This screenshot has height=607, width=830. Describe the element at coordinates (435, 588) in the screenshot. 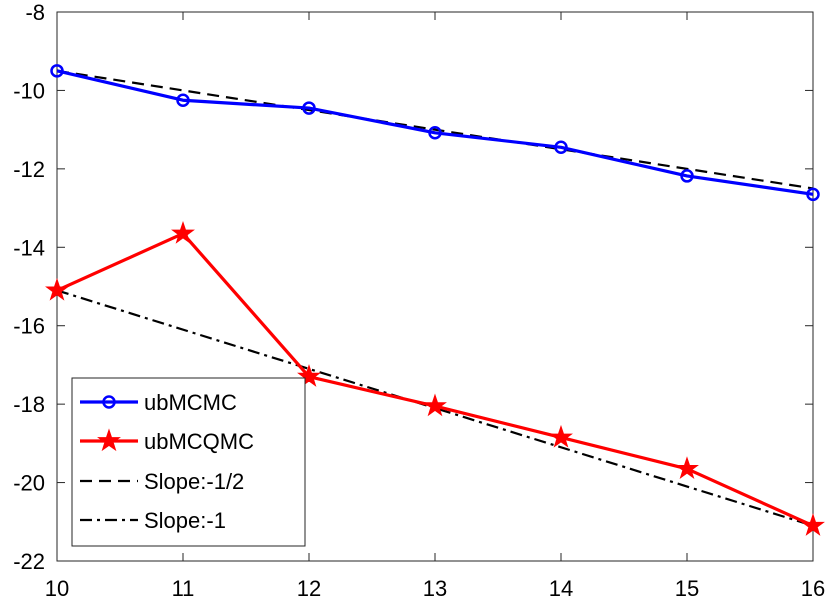

I see `x-tick-label: 13` at that location.